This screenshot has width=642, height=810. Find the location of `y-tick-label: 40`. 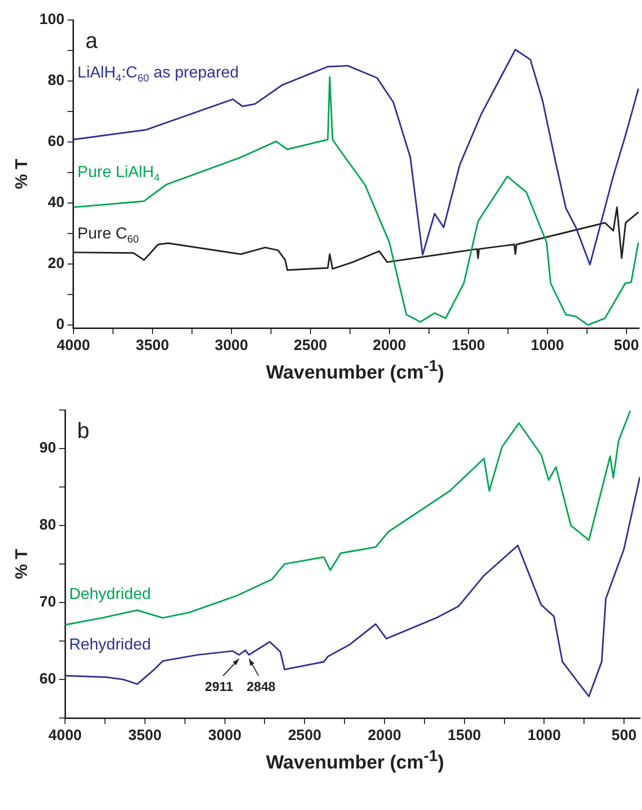

y-tick-label: 40 is located at coordinates (56, 203).